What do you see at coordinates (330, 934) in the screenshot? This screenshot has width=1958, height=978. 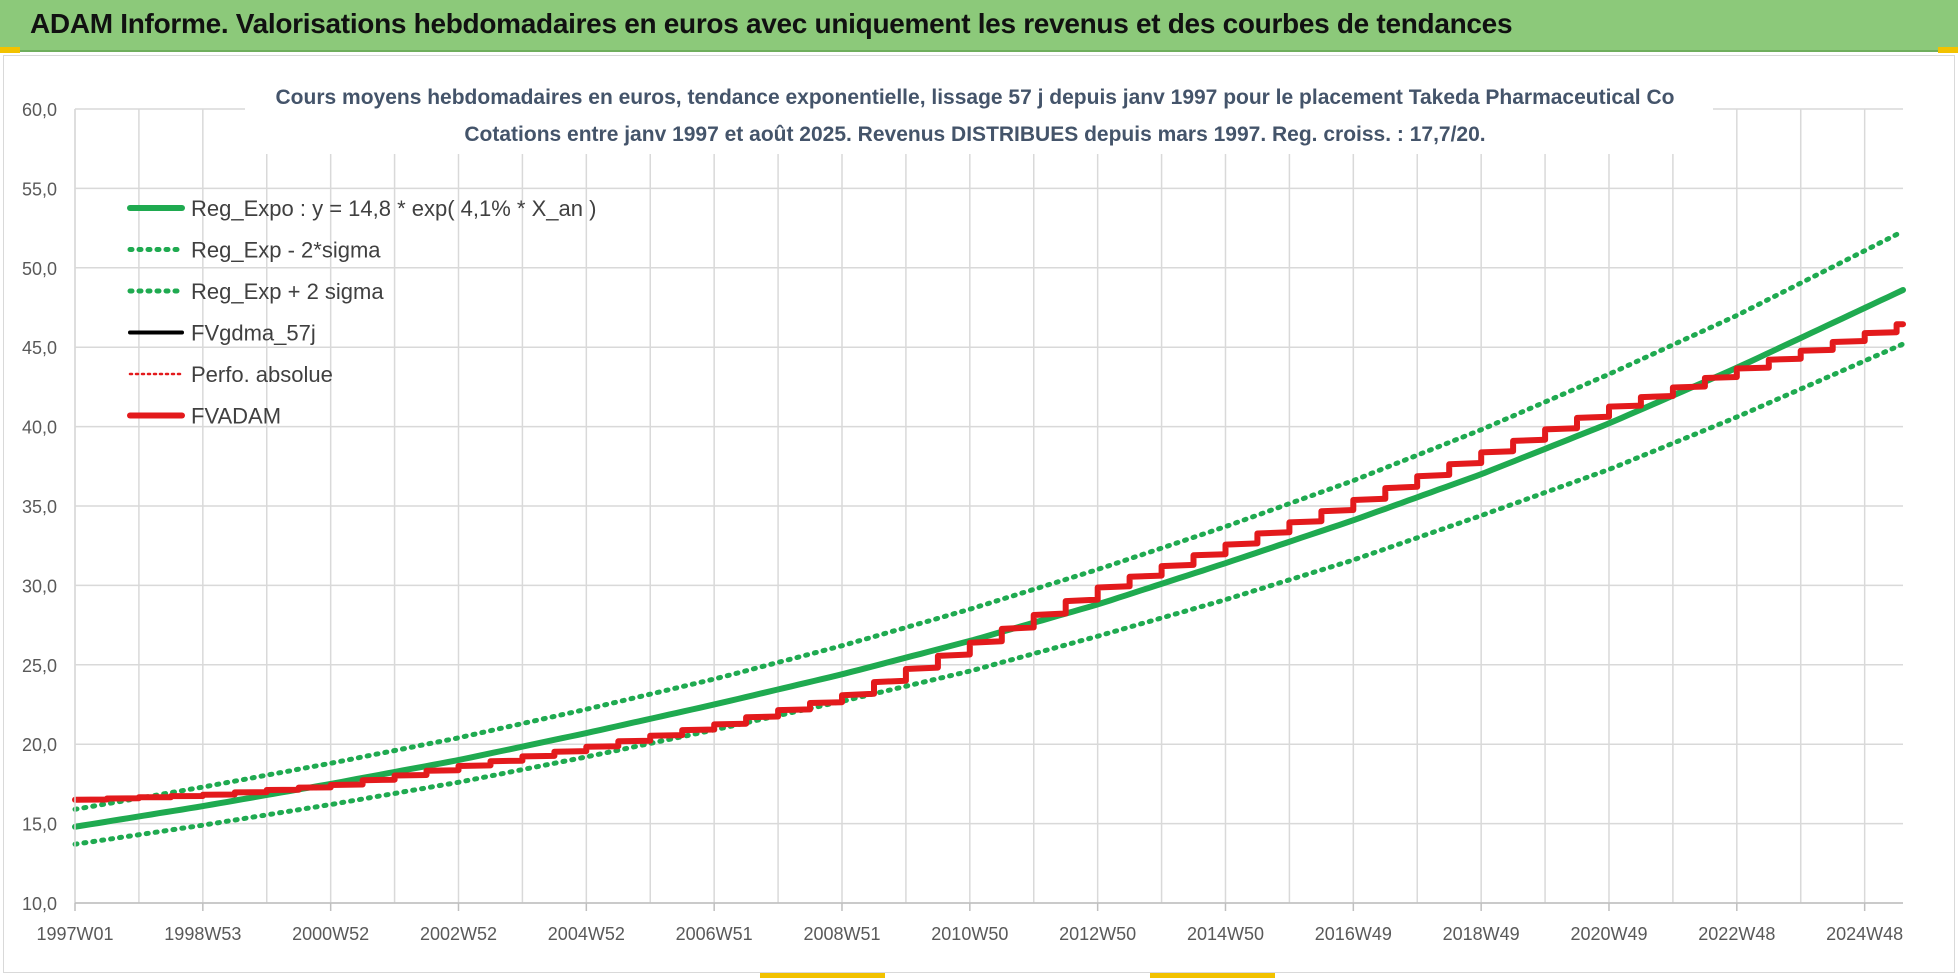 I see `x-tick-label: 2000W52` at bounding box center [330, 934].